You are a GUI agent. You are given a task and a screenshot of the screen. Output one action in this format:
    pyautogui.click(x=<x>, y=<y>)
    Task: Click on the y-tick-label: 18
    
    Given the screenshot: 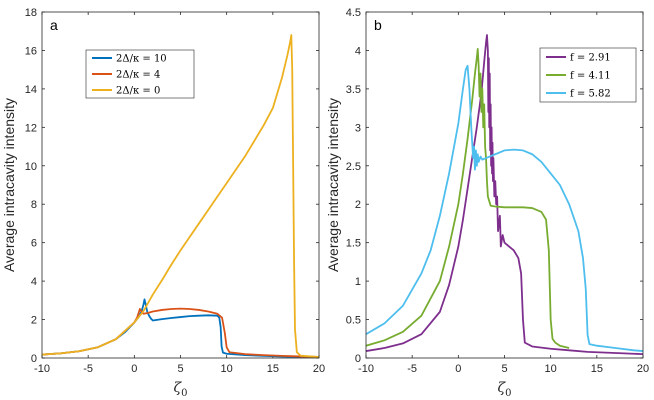 What is the action you would take?
    pyautogui.click(x=31, y=13)
    